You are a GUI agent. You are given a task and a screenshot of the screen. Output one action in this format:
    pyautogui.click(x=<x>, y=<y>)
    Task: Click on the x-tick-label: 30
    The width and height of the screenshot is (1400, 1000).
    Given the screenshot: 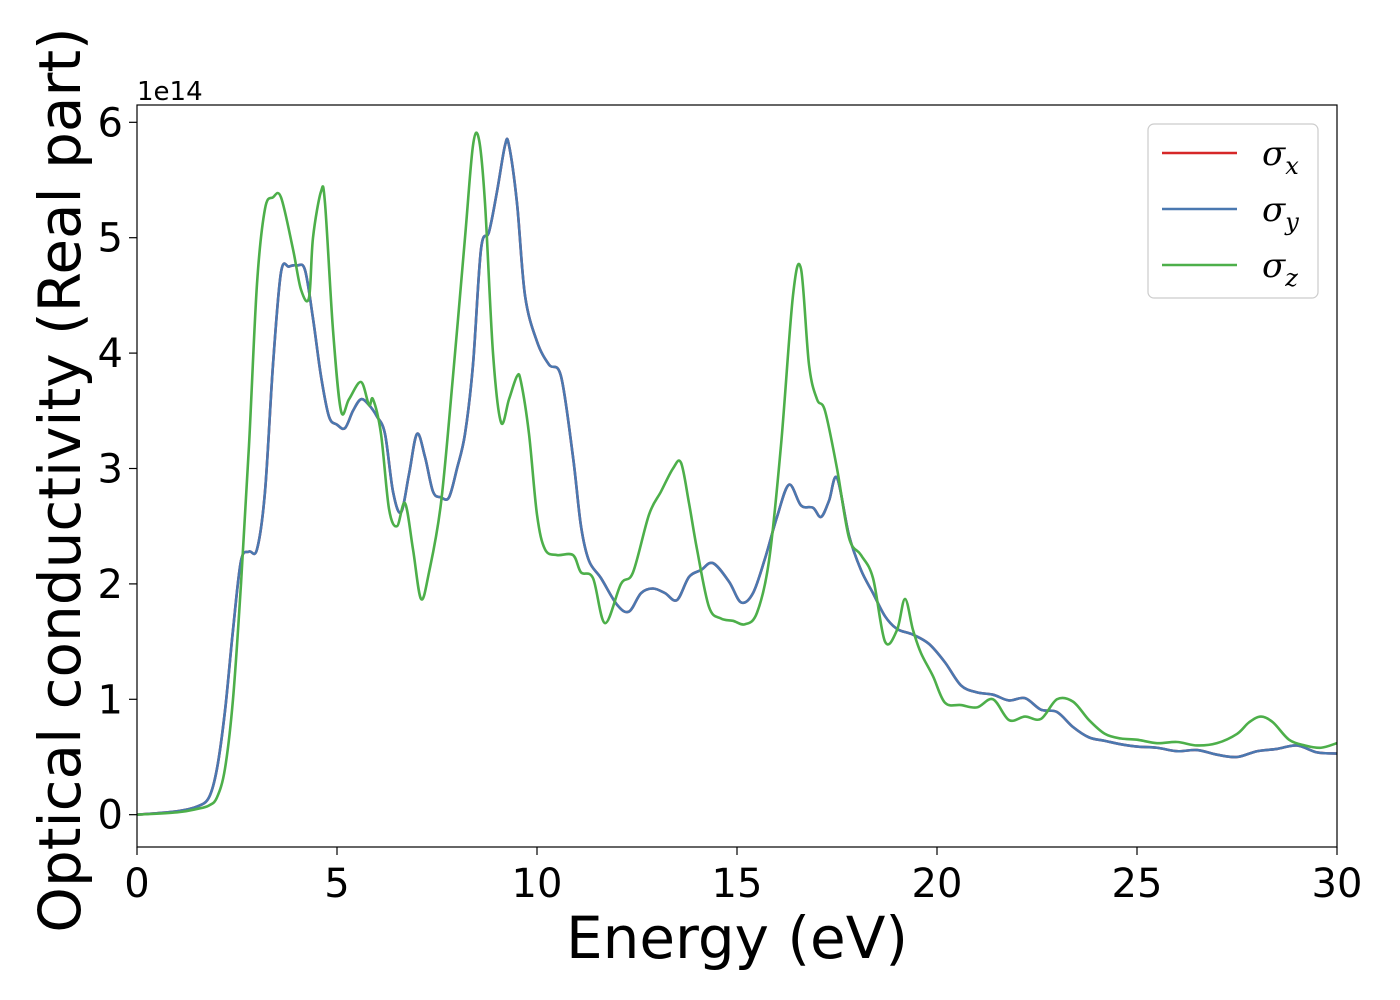 What is the action you would take?
    pyautogui.click(x=1337, y=884)
    